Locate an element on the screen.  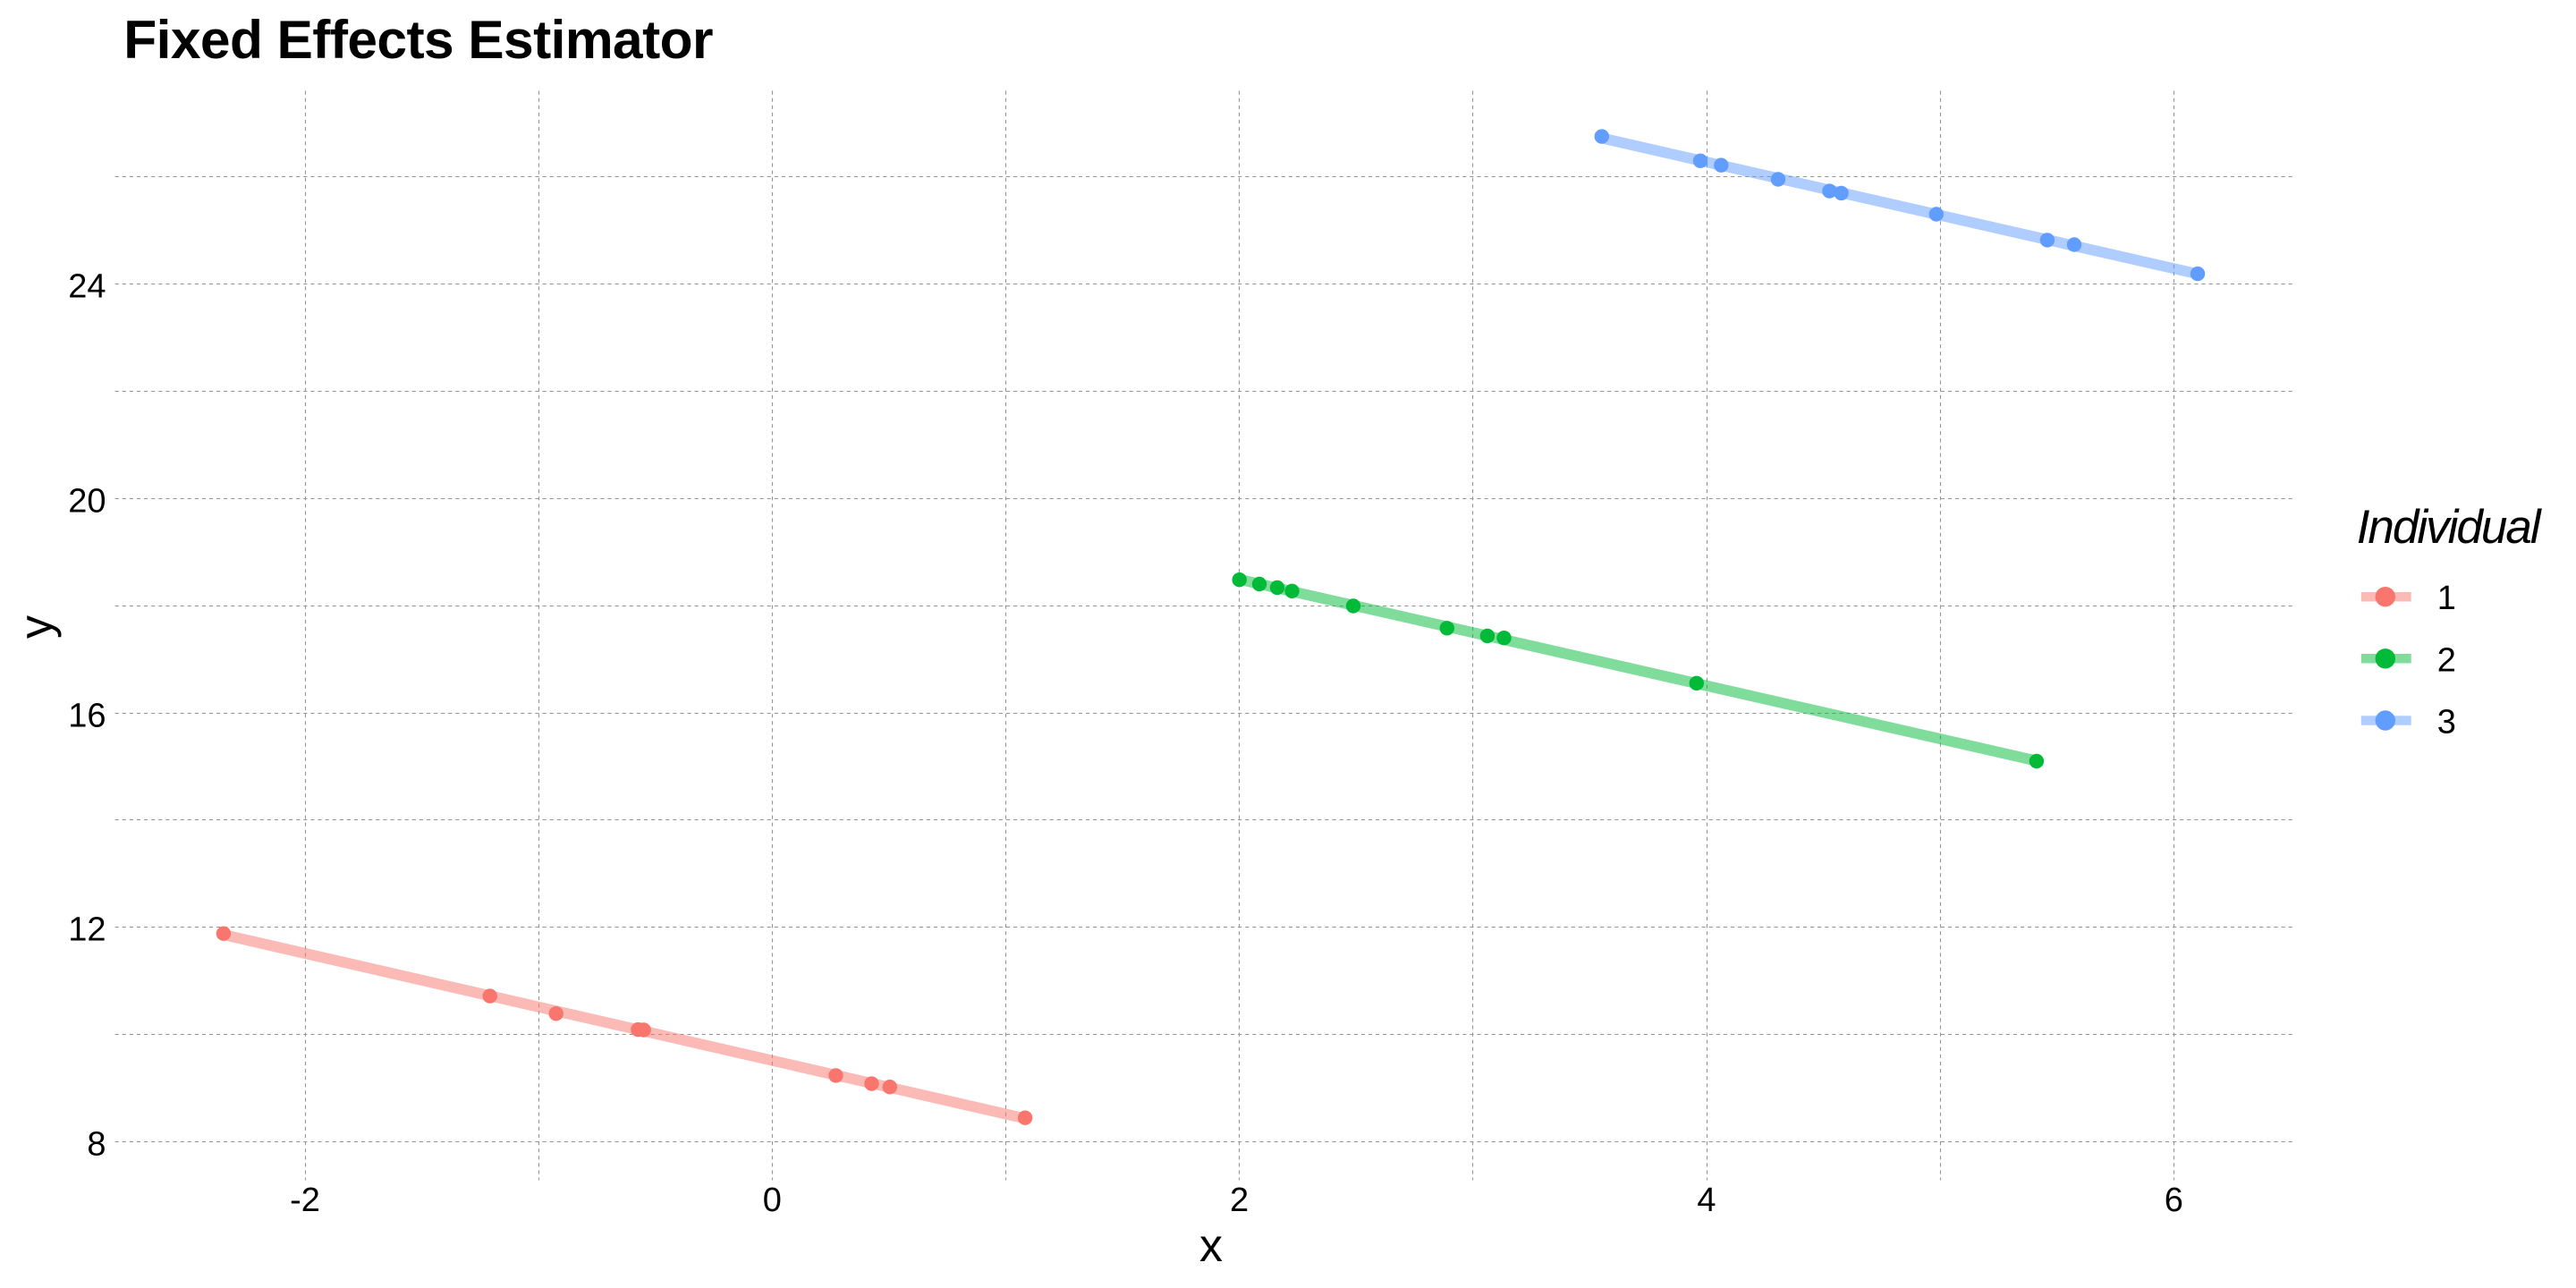
svg-text: 1 is located at coordinates (2446, 598).